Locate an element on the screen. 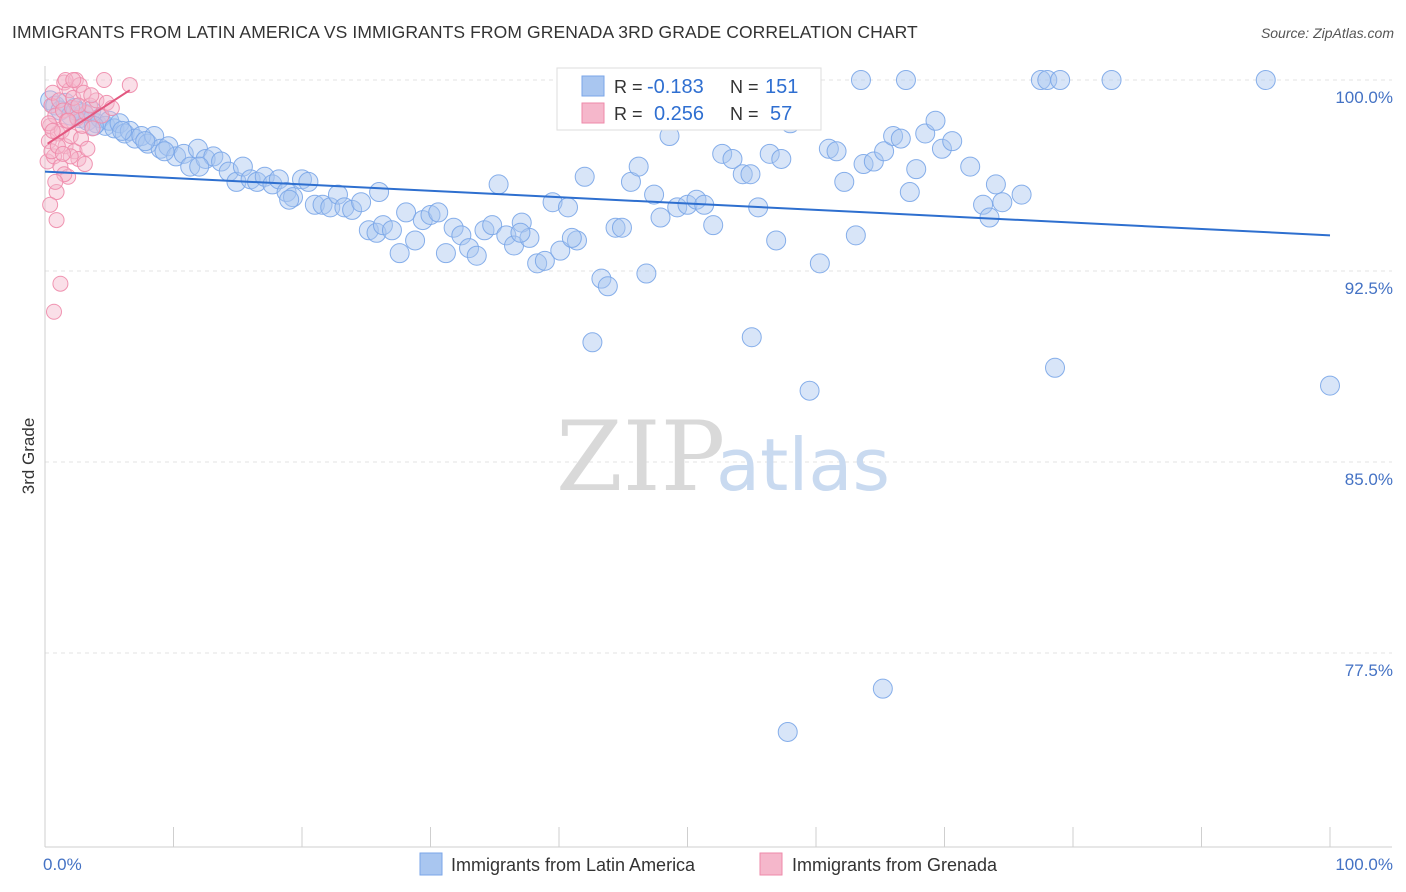  stats-n-label-2: N = is located at coordinates (744, 114).